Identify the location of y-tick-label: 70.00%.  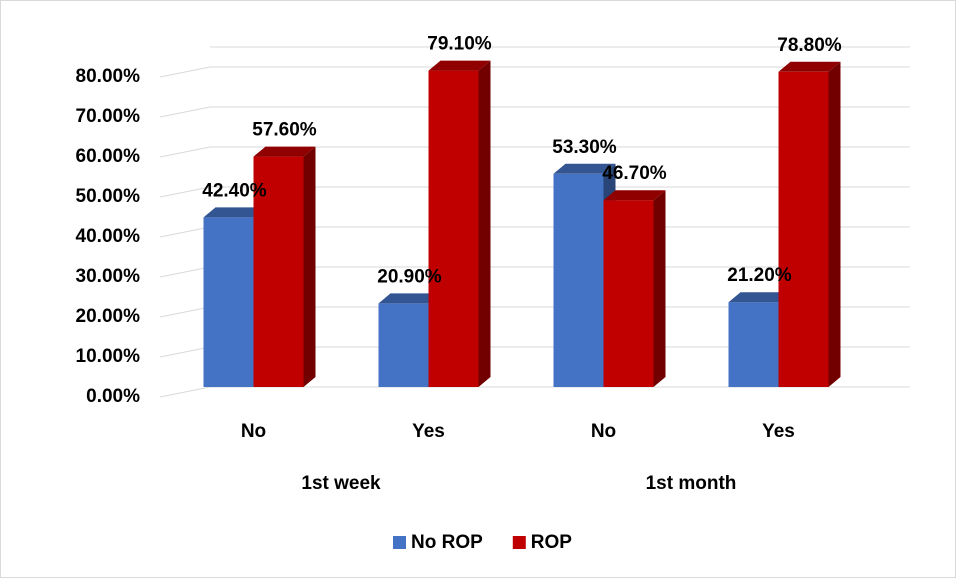
(108, 116).